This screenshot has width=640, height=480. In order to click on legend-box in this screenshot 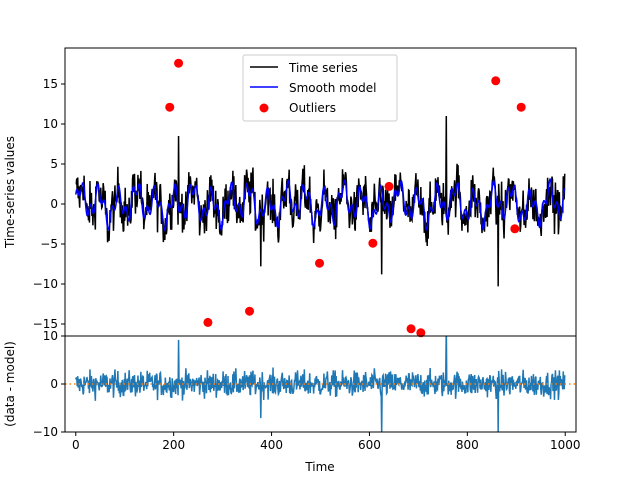, I will do `click(320, 88)`.